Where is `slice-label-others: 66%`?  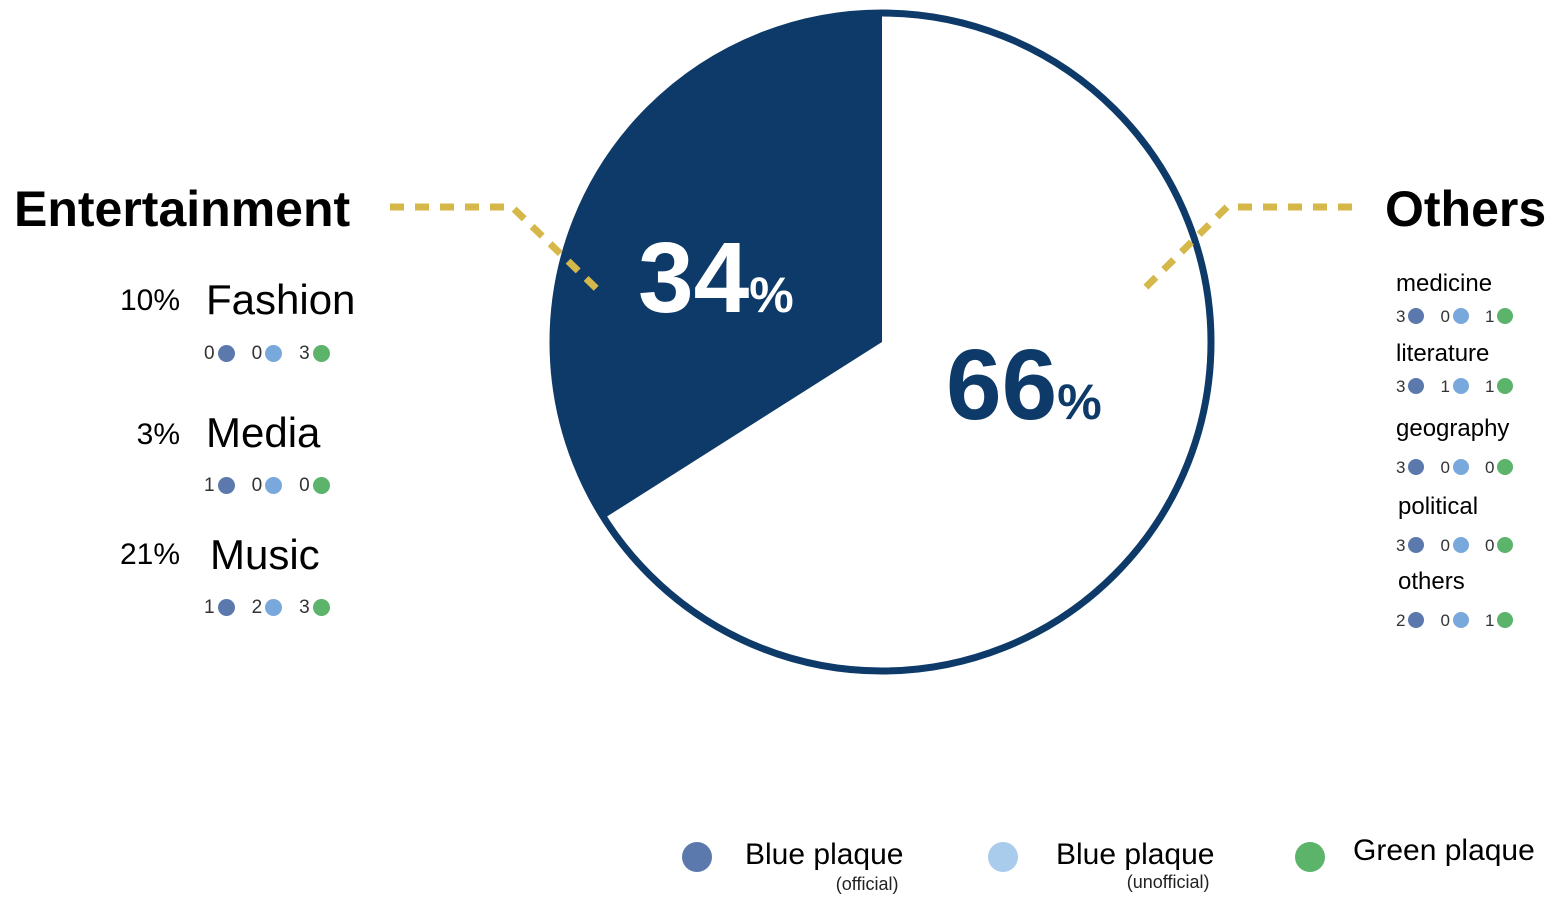 slice-label-others: 66% is located at coordinates (1024, 385).